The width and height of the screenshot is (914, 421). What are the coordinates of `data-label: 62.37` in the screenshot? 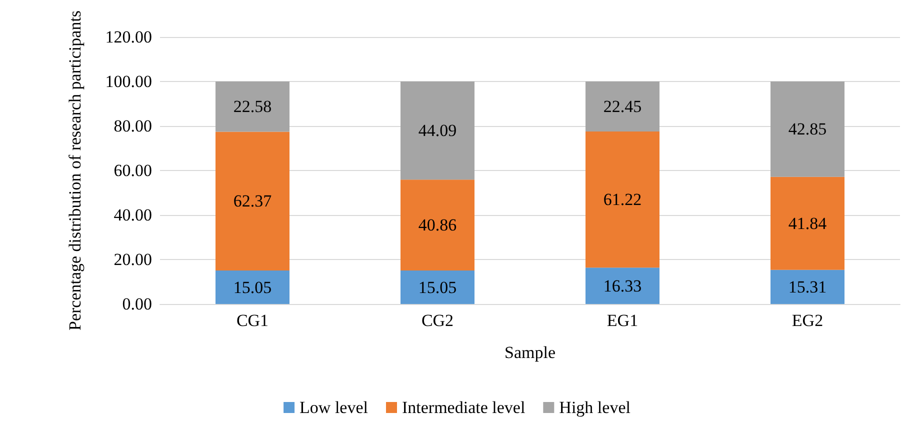 It's located at (252, 201).